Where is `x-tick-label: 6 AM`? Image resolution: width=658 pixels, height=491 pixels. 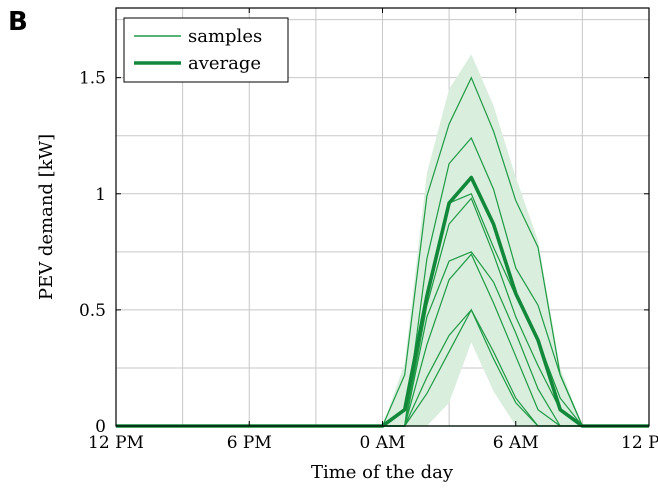
x-tick-label: 6 AM is located at coordinates (516, 443).